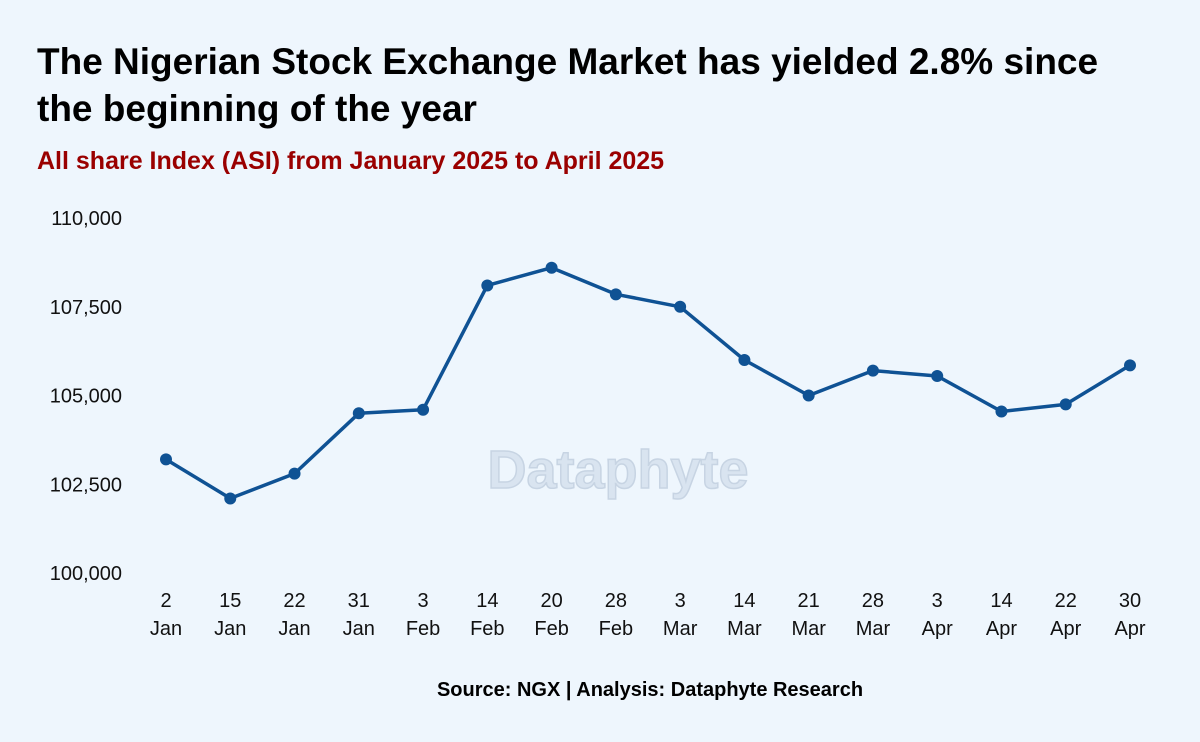 The height and width of the screenshot is (742, 1200). What do you see at coordinates (423, 615) in the screenshot?
I see `x-tick-label: 3 Feb` at bounding box center [423, 615].